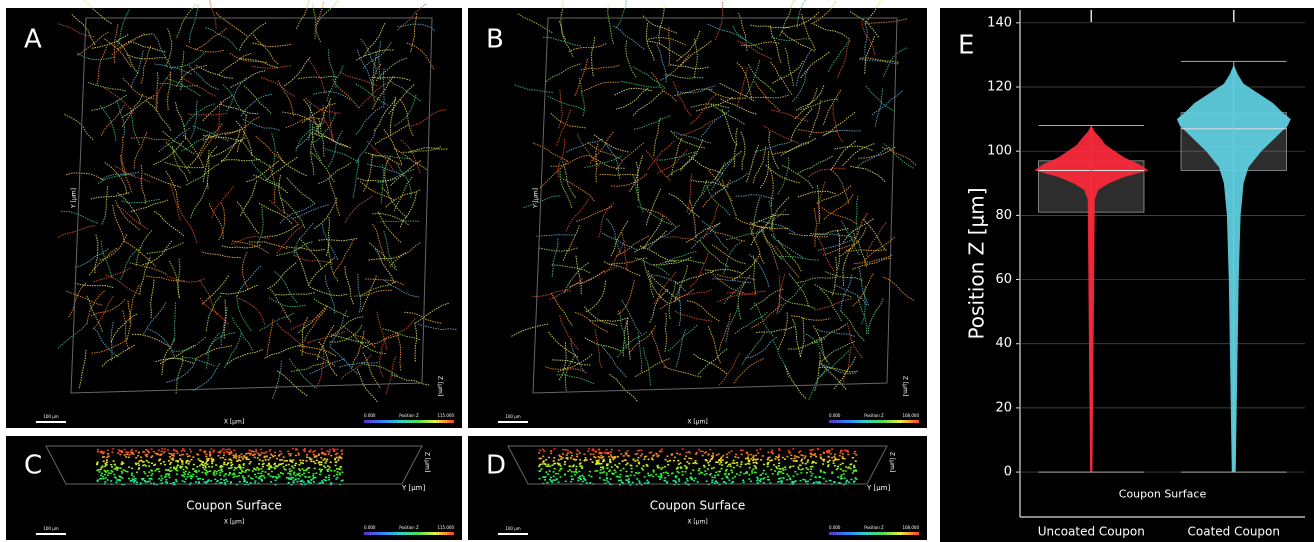 This screenshot has width=1314, height=542. What do you see at coordinates (440, 386) in the screenshot?
I see `z-axis-label: Z [µm]` at bounding box center [440, 386].